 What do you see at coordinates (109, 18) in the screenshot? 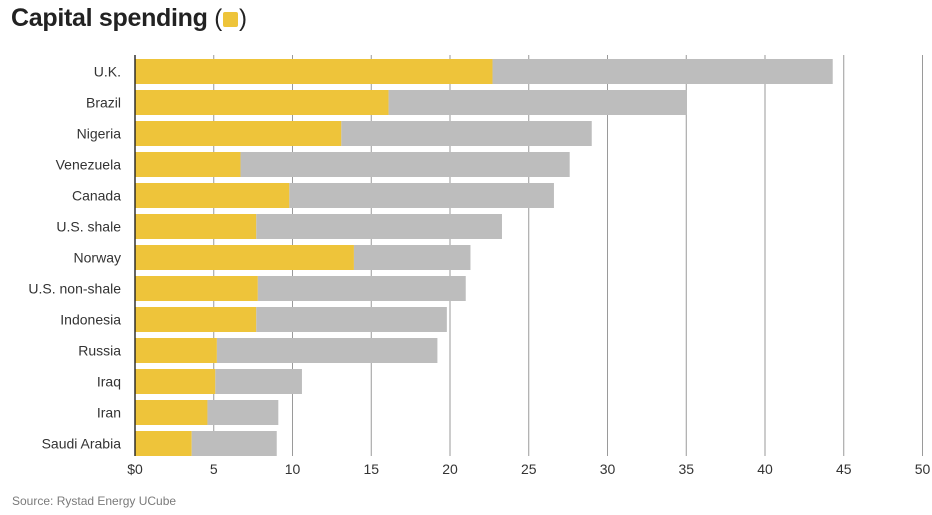
I see `chart-title-text: Capital spending` at bounding box center [109, 18].